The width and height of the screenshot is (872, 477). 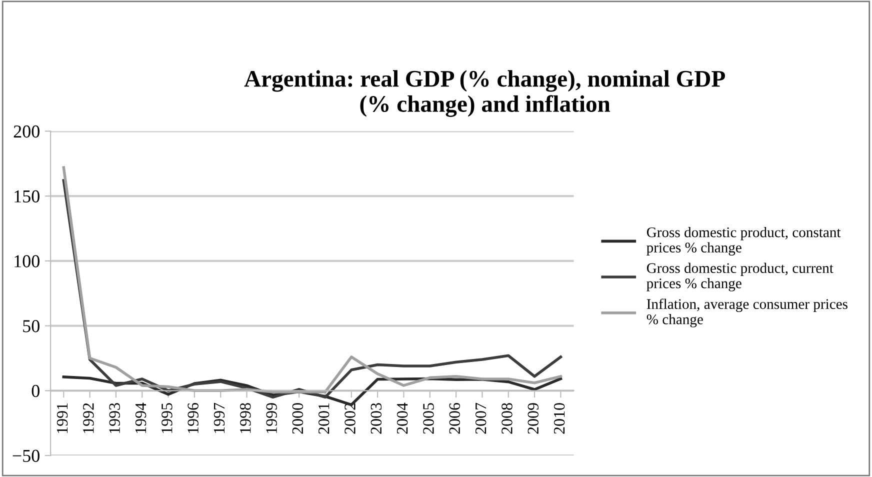 What do you see at coordinates (31, 326) in the screenshot?
I see `y-tick-label: 50` at bounding box center [31, 326].